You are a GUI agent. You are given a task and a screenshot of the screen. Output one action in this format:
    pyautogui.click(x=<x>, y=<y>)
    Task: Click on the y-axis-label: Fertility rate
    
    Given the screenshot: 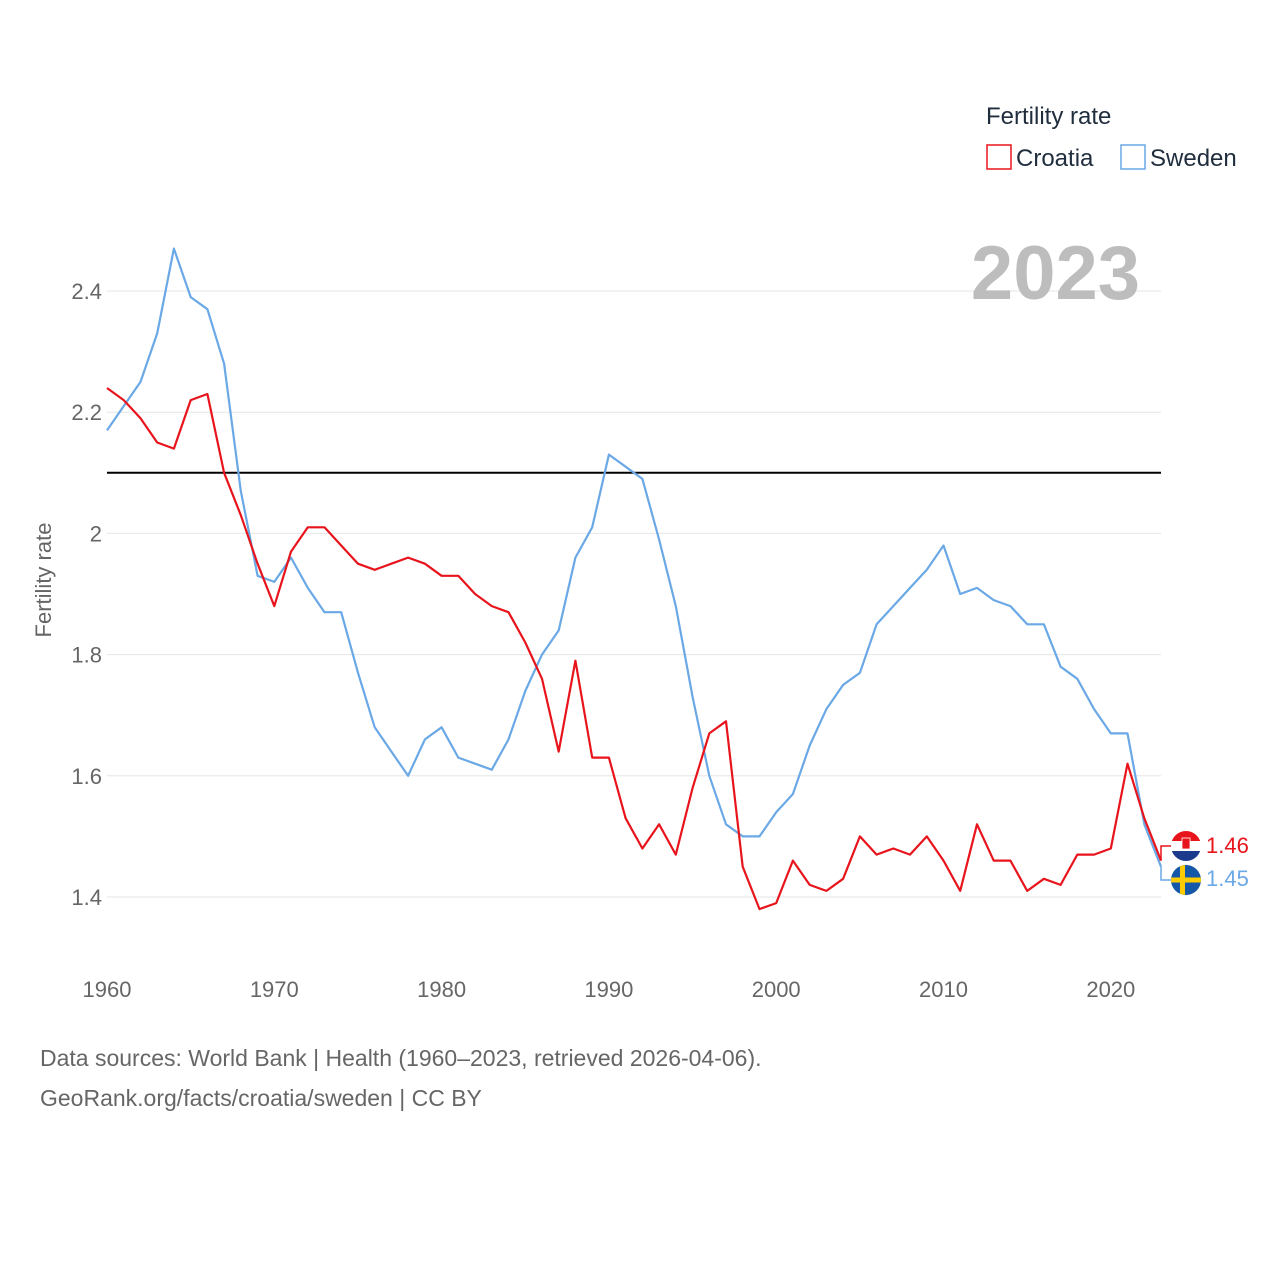 What is the action you would take?
    pyautogui.click(x=43, y=580)
    